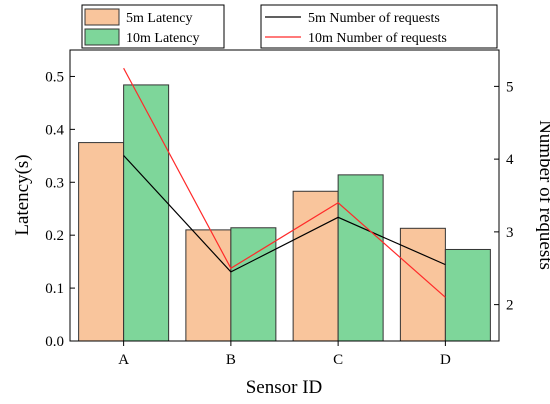 This screenshot has width=550, height=404. I want to click on bar-10m-latency-B, so click(253, 284).